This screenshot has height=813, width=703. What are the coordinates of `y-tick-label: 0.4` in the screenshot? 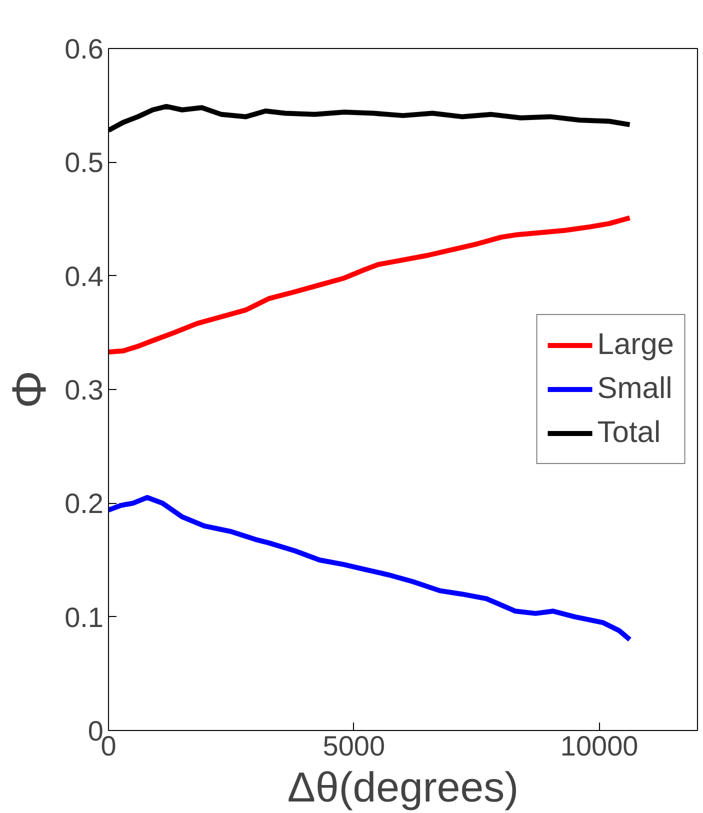 It's located at (84, 276).